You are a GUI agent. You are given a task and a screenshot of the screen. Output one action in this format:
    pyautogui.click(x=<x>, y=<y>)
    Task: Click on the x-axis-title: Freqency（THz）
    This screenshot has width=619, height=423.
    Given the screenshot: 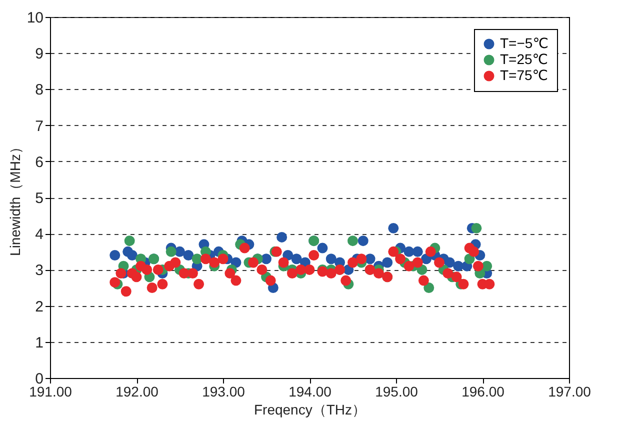 What is the action you would take?
    pyautogui.click(x=310, y=410)
    